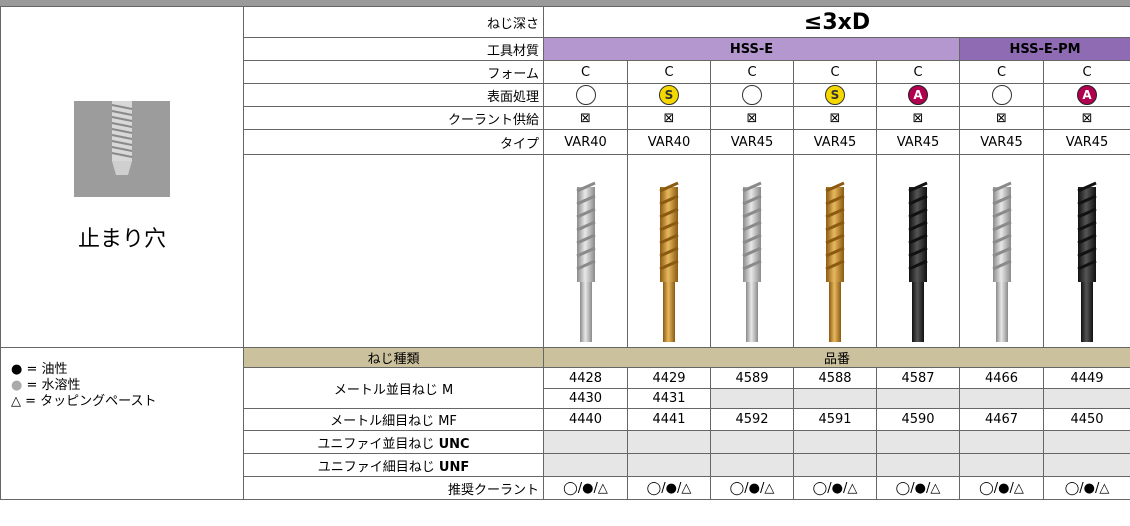 The image size is (1130, 526). What do you see at coordinates (1001, 419) in the screenshot?
I see `part-number: 4467` at bounding box center [1001, 419].